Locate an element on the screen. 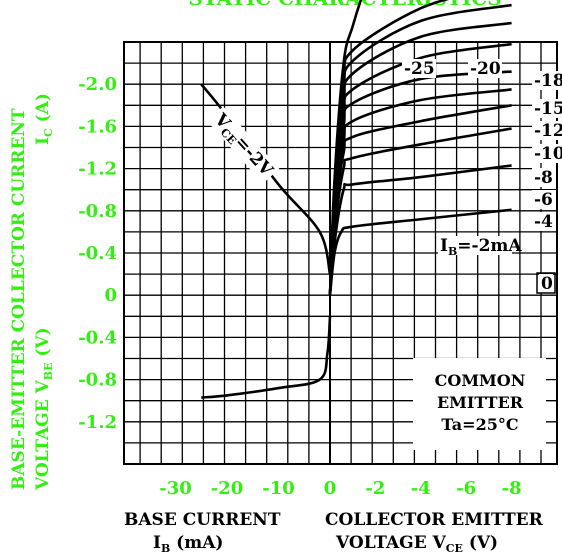 The height and width of the screenshot is (558, 562). curve-label: -4 is located at coordinates (543, 222).